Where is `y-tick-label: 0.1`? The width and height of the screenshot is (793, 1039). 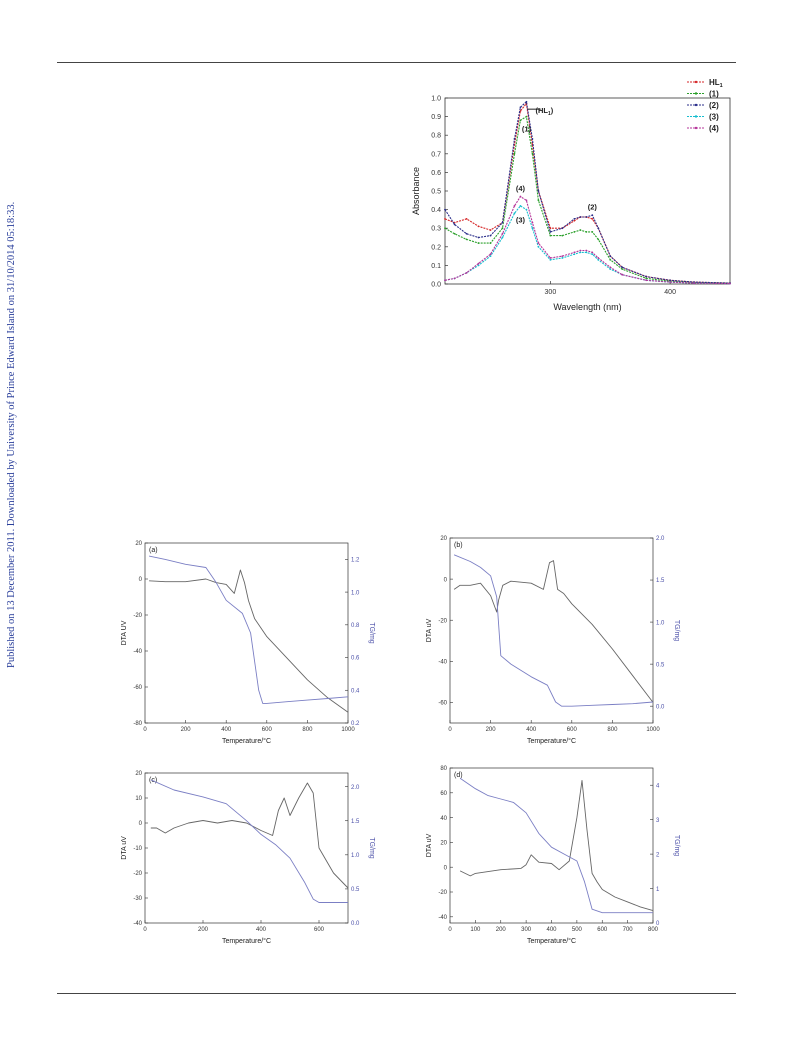
y-tick-label: 0.1 is located at coordinates (436, 266).